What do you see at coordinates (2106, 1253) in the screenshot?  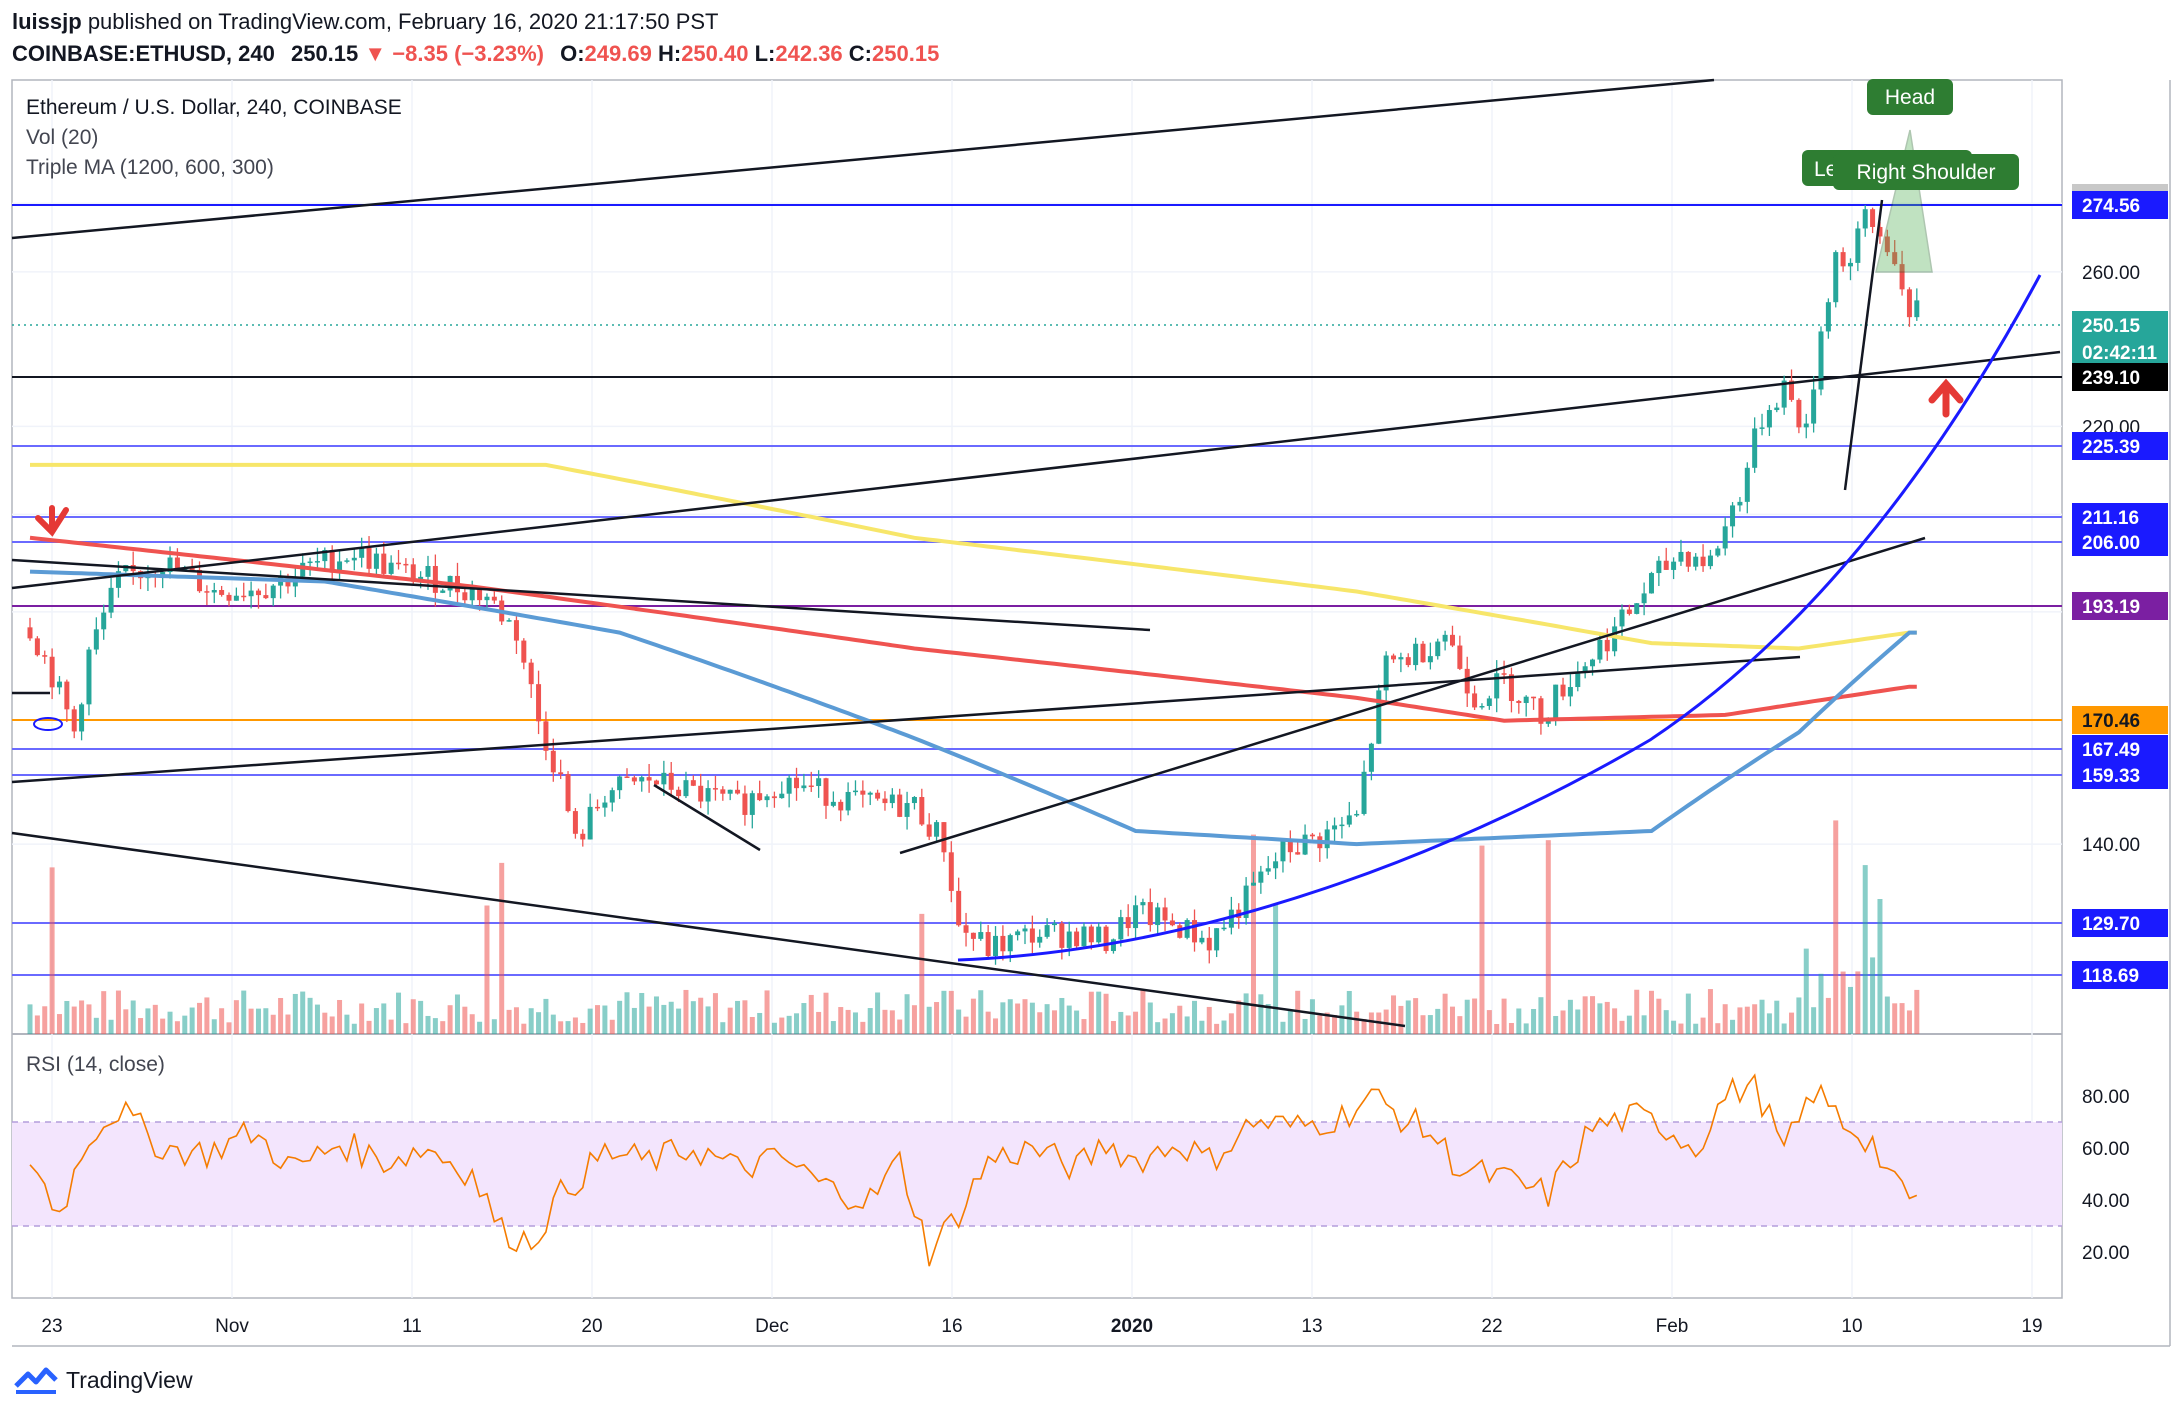 I see `rsi-tick-label: 20.00` at bounding box center [2106, 1253].